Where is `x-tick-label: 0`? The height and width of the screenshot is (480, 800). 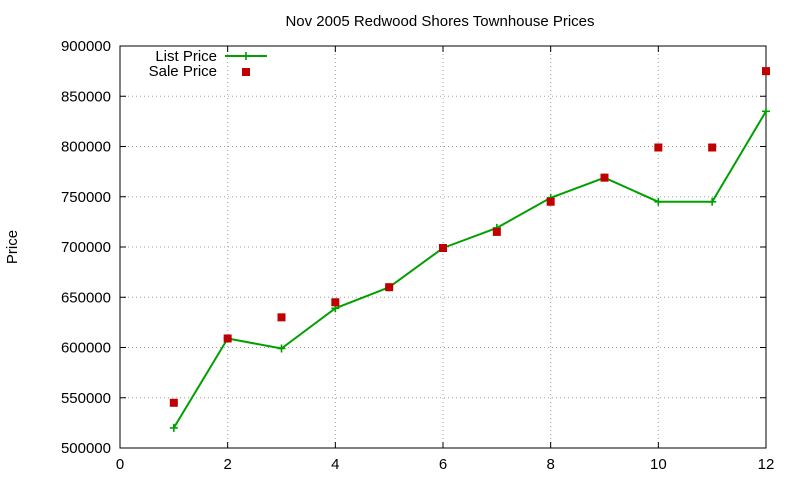 x-tick-label: 0 is located at coordinates (120, 464).